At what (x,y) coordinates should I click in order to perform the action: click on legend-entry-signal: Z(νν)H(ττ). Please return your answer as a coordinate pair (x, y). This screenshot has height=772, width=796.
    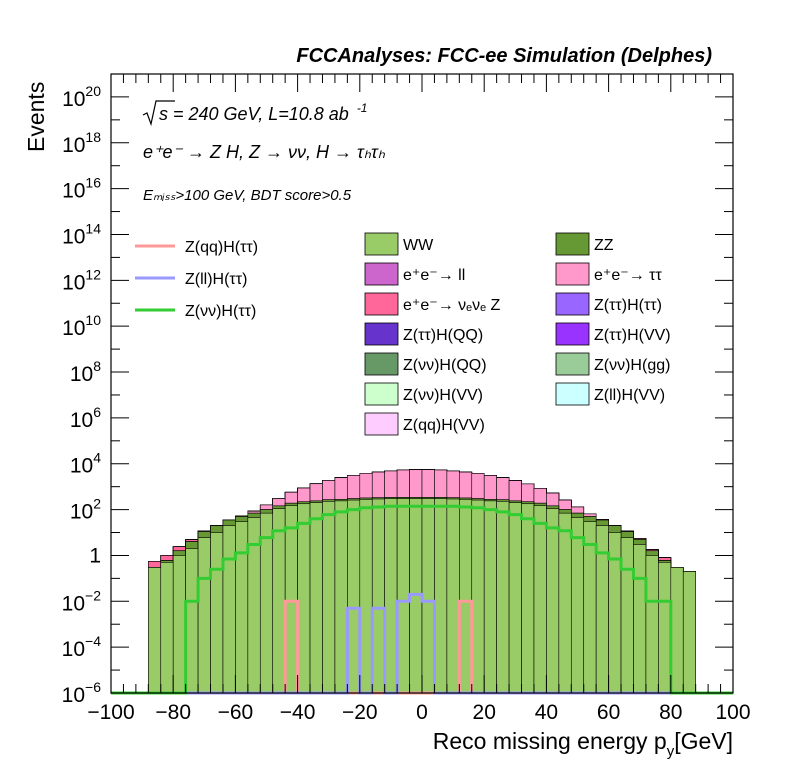
    Looking at the image, I should click on (195, 311).